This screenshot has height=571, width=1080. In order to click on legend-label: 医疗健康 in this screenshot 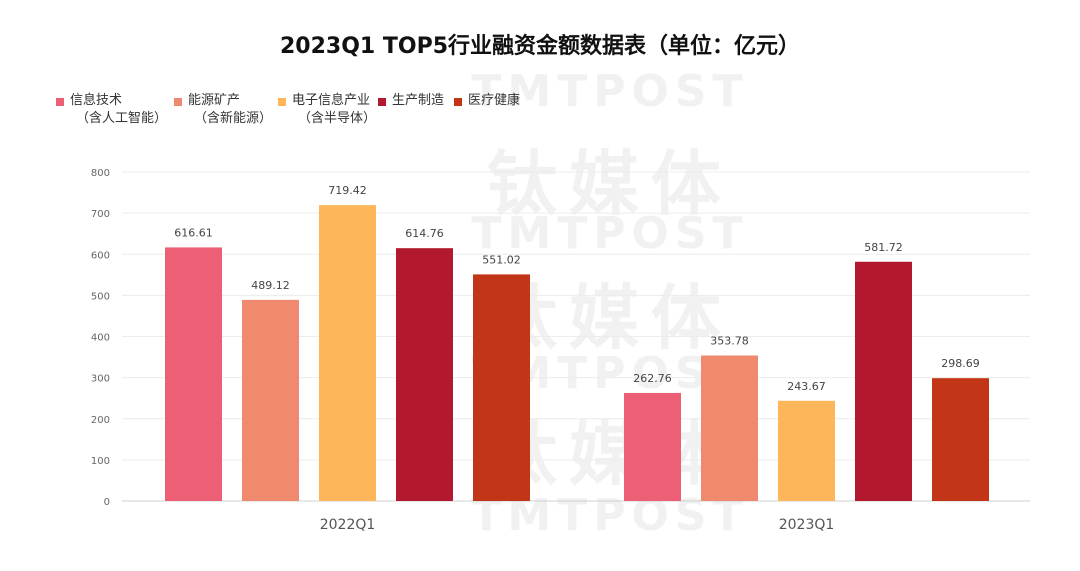, I will do `click(494, 100)`.